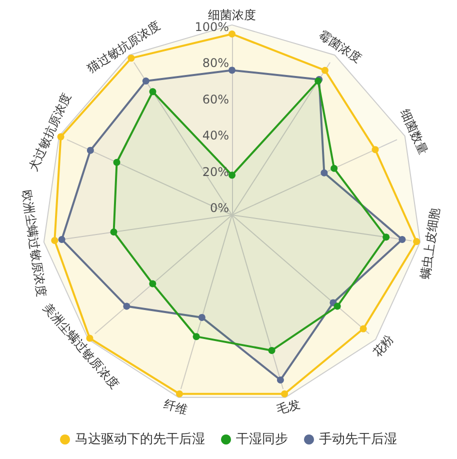 The image size is (457, 459). Describe the element at coordinates (140, 439) in the screenshot. I see `legend-label: 马达驱动下的先干后湿` at that location.